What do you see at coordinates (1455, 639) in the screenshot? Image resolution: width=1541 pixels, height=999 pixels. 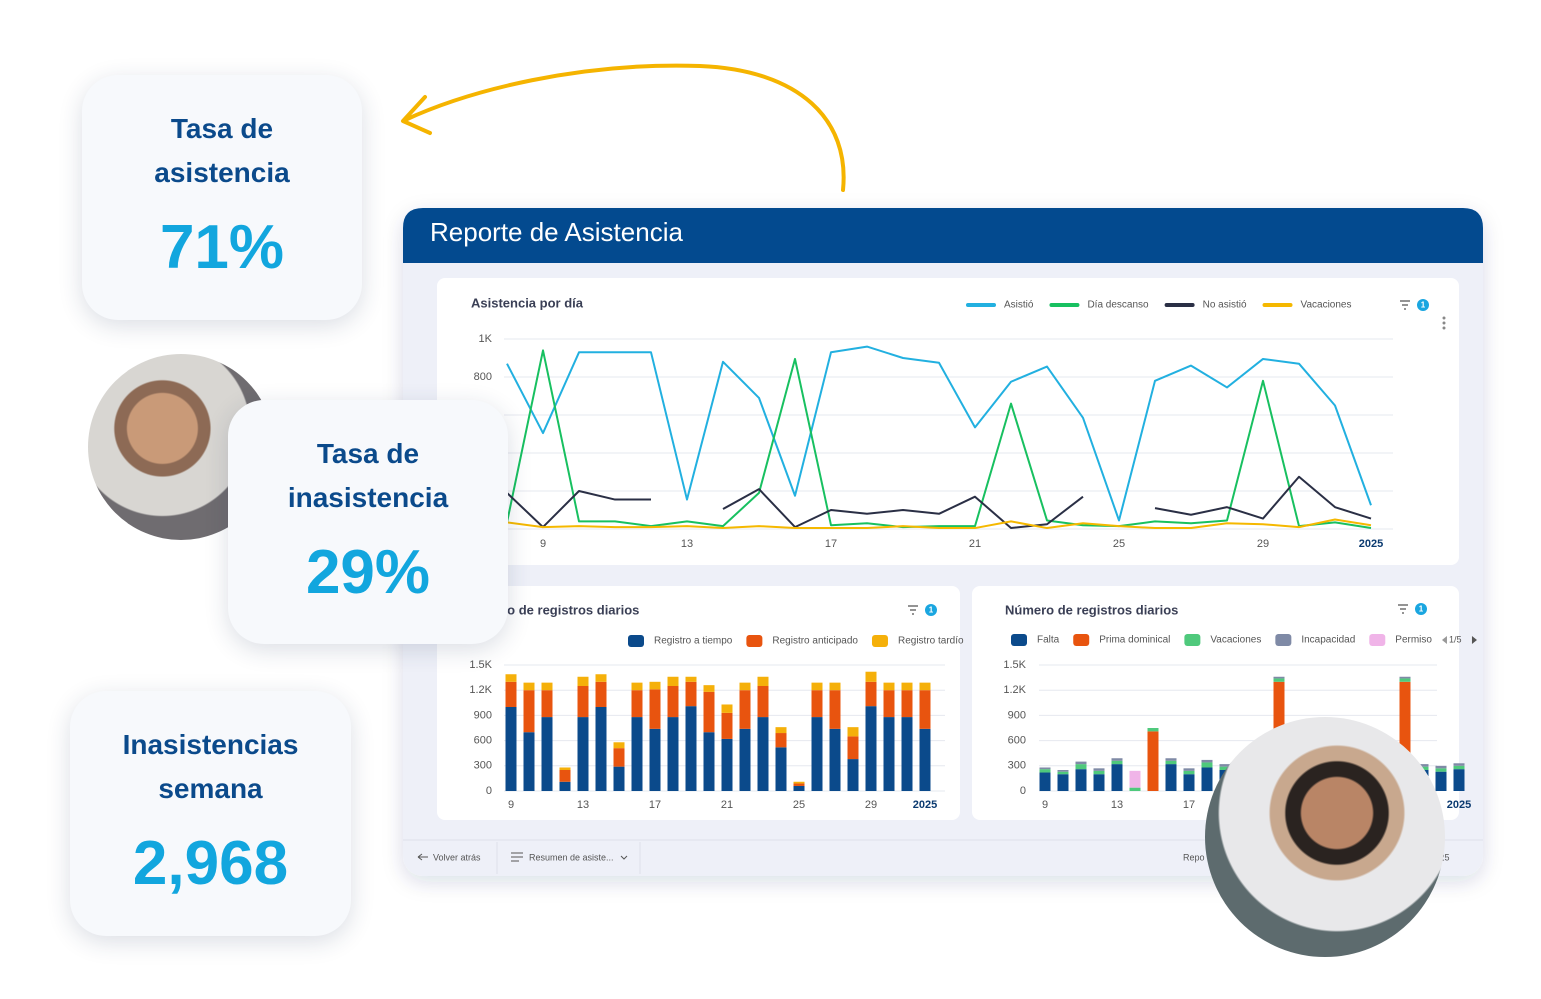 I see `legend-page: 1/5` at bounding box center [1455, 639].